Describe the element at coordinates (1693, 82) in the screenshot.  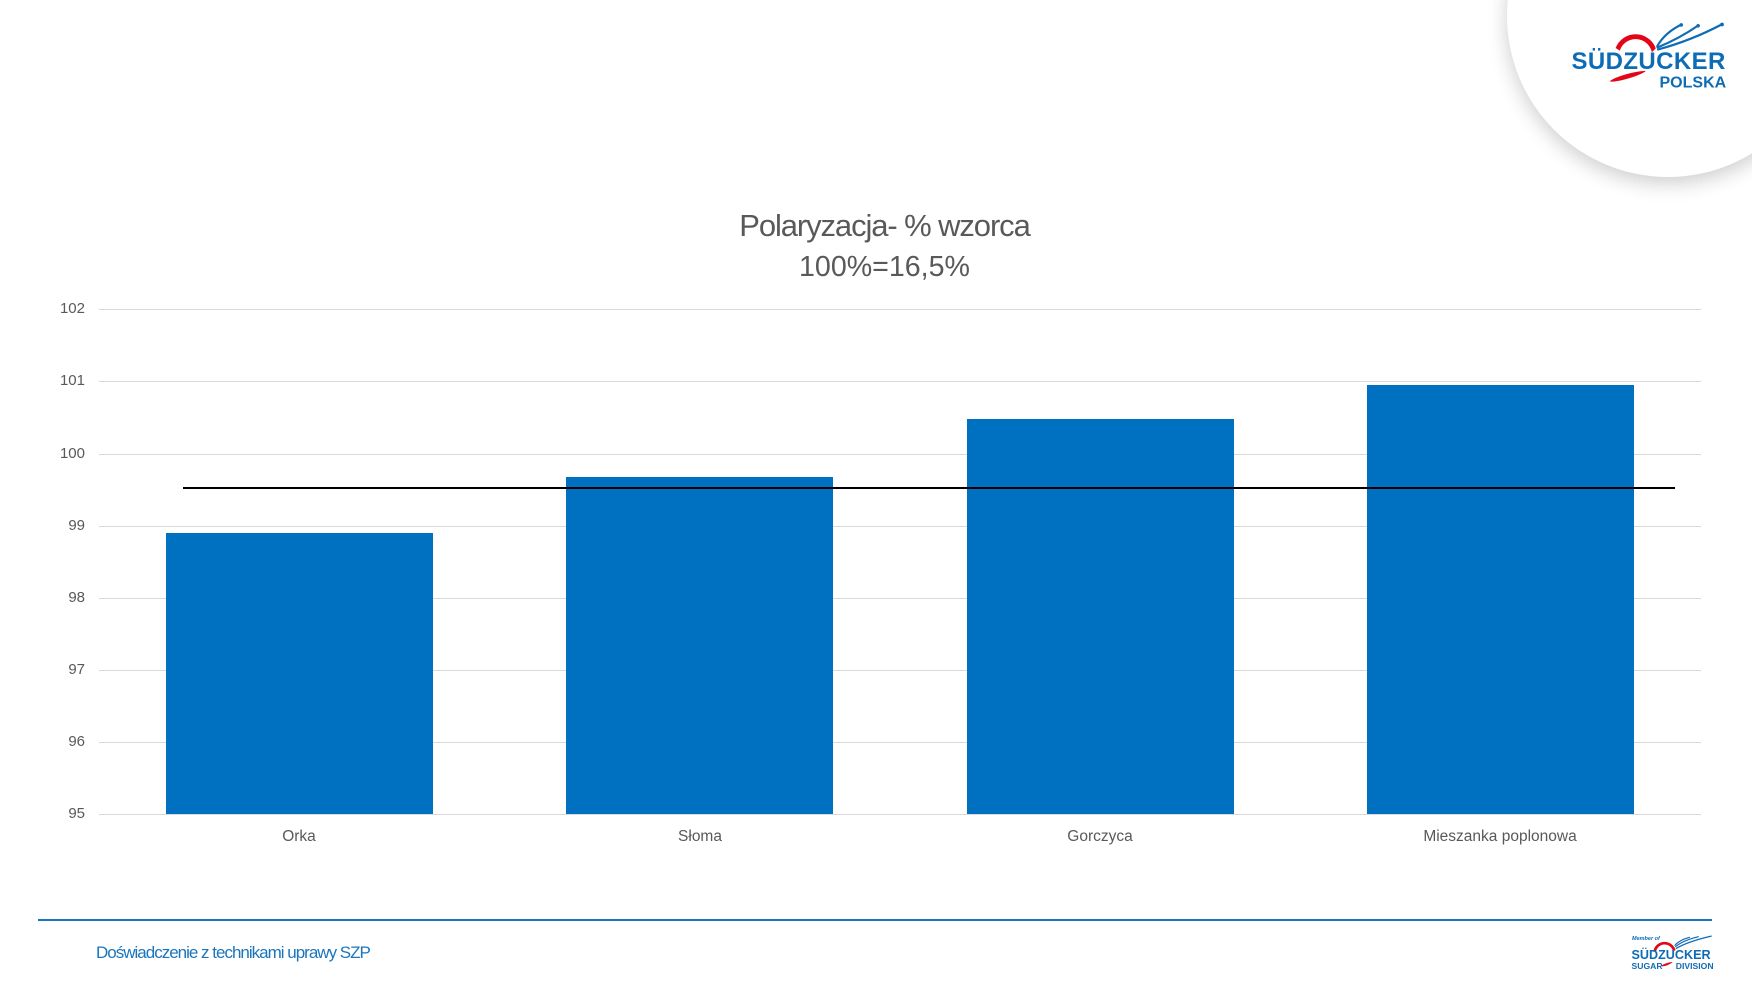
I see `svg-text: POLSKA` at that location.